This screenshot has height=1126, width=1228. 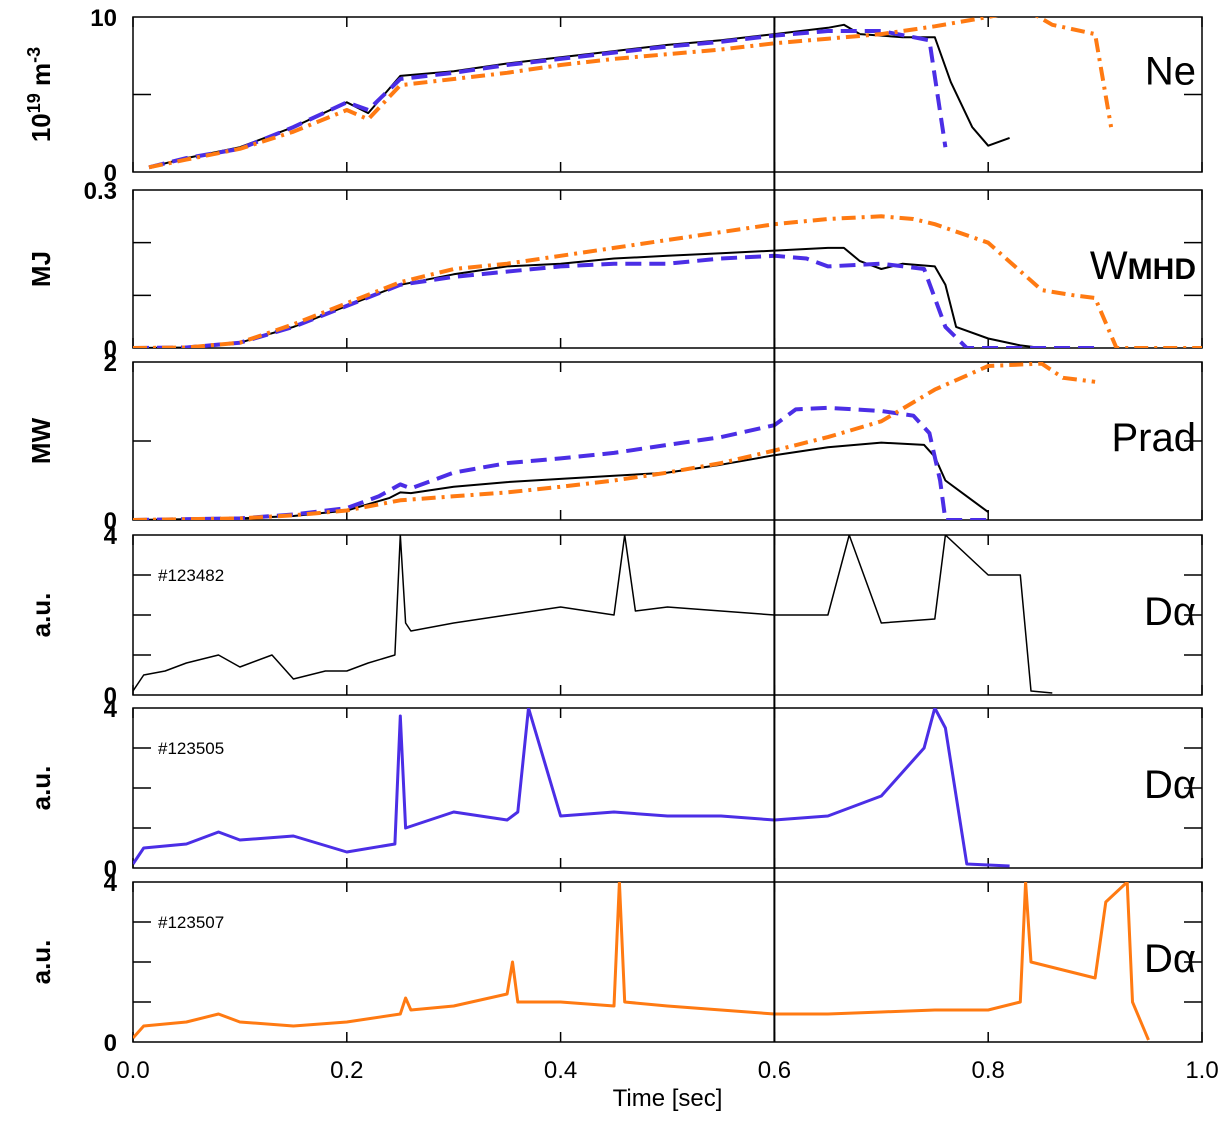 What do you see at coordinates (560, 1070) in the screenshot?
I see `x-tick-label: 0.4` at bounding box center [560, 1070].